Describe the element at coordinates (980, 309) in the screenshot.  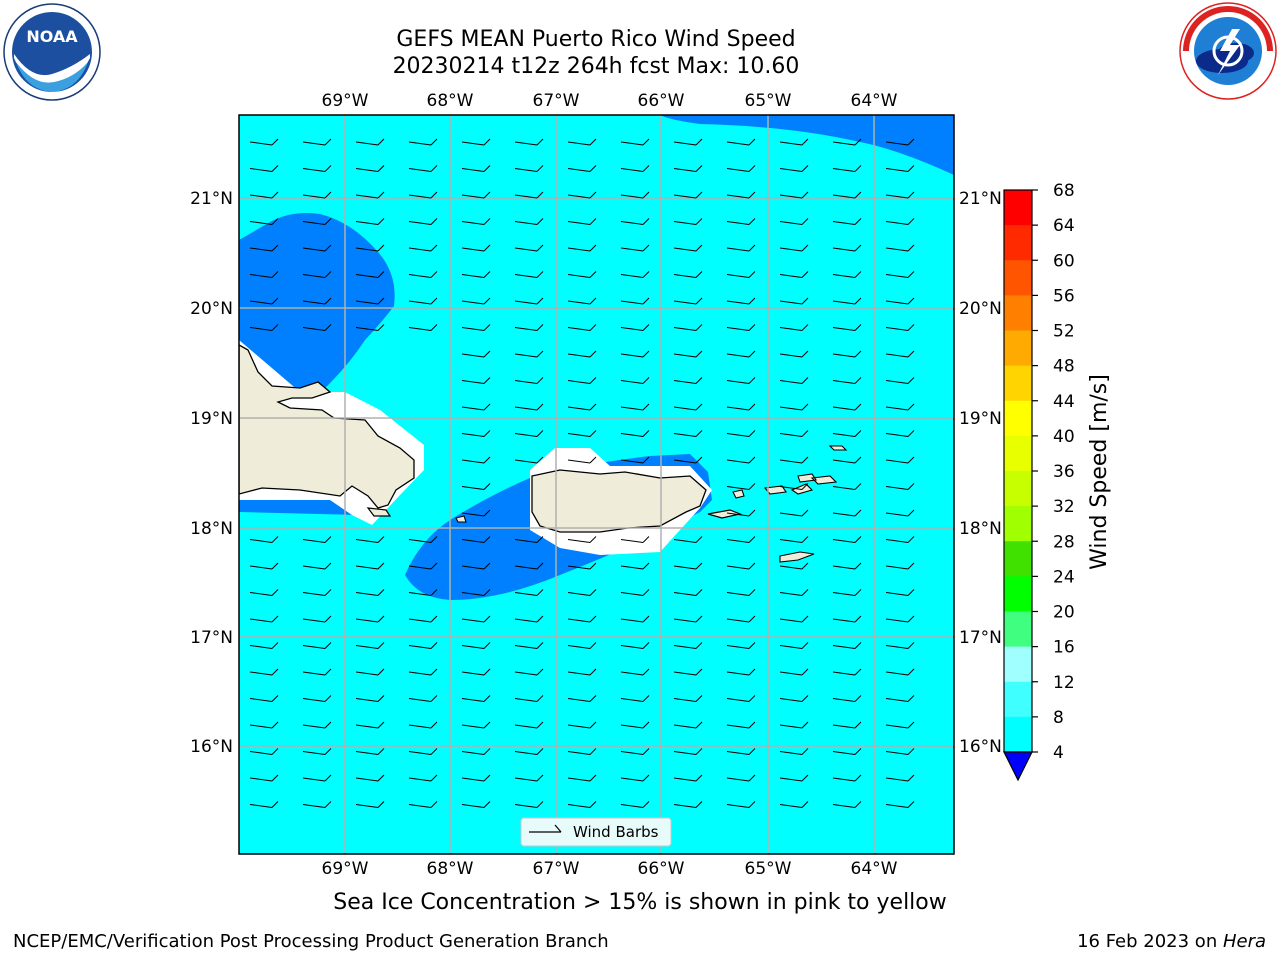
I see `lat-label-right: 20°N` at that location.